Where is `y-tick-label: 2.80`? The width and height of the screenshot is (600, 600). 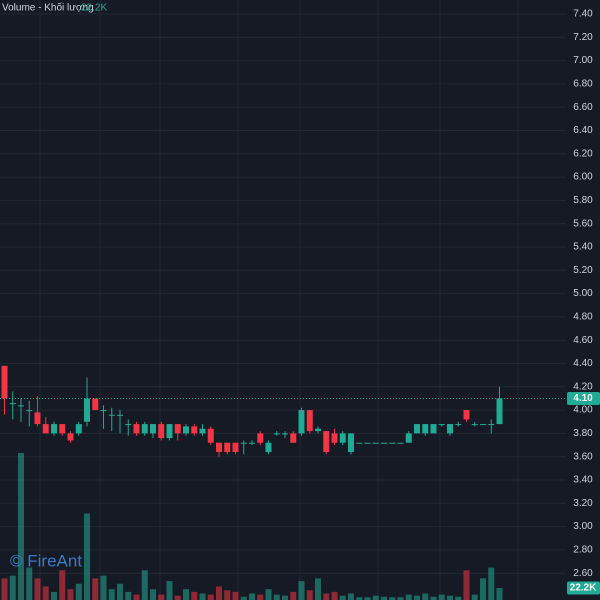 y-tick-label: 2.80 is located at coordinates (583, 550).